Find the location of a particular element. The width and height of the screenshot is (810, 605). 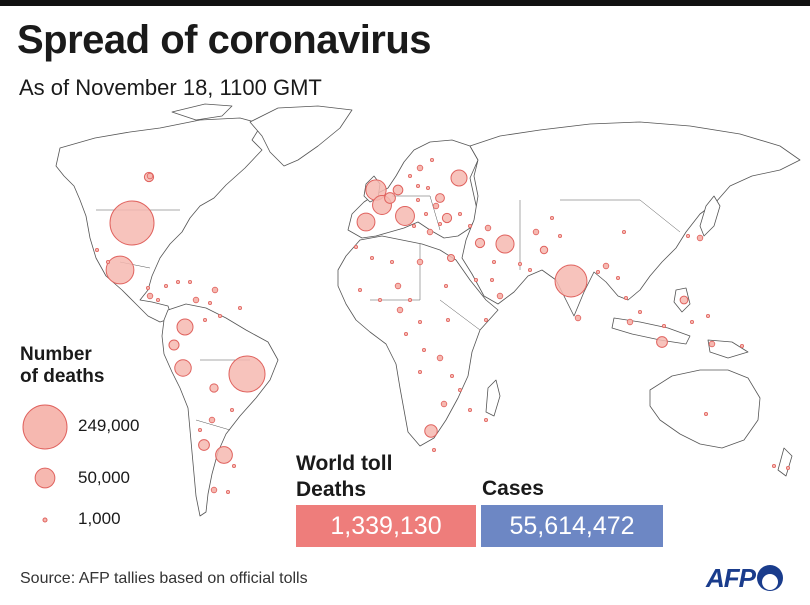

legend-label-small: 1,000 is located at coordinates (99, 518).